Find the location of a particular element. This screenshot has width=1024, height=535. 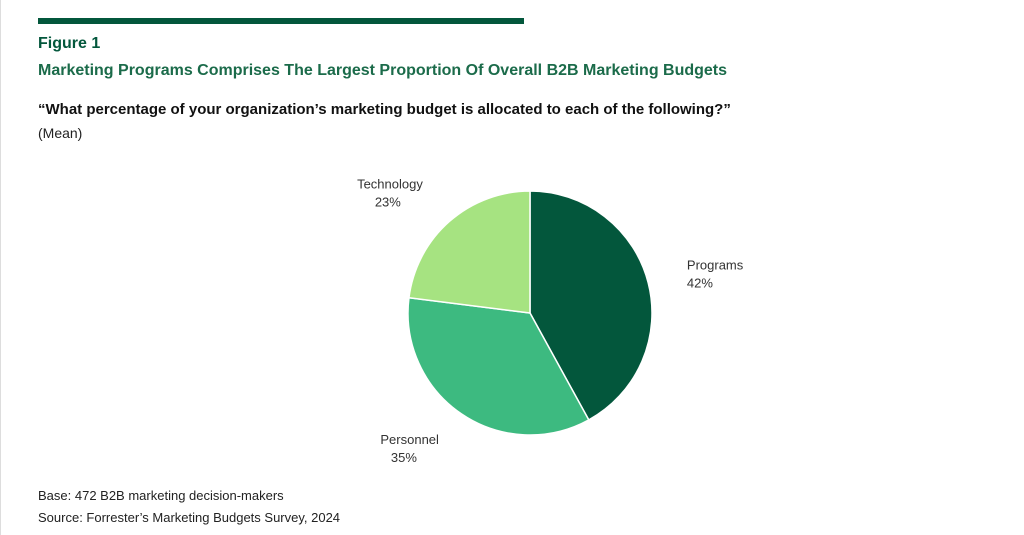

figure-label: Figure 1 is located at coordinates (69, 43).